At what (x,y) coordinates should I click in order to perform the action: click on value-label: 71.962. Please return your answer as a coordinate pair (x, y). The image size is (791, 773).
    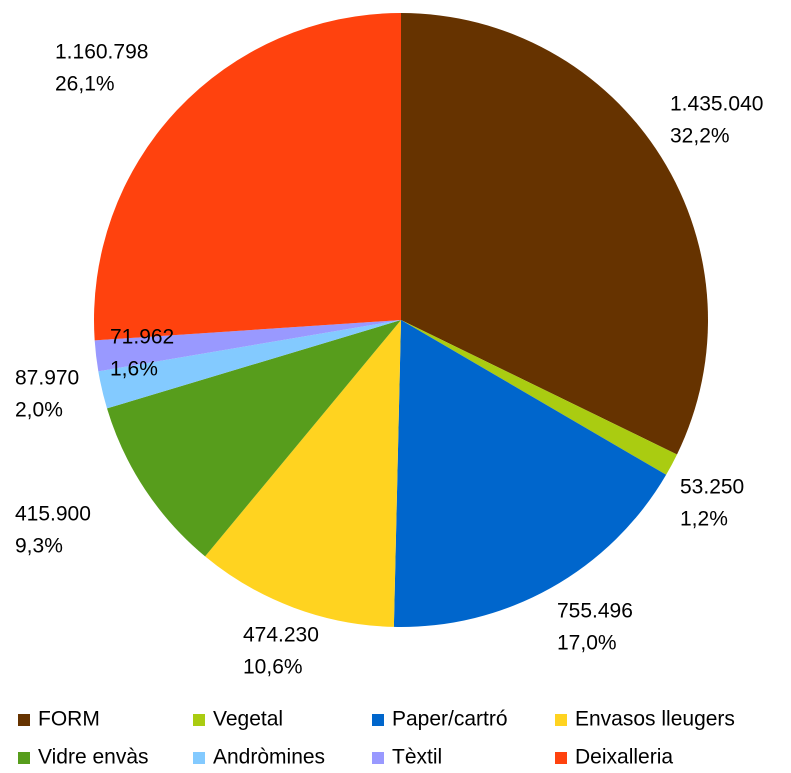
    Looking at the image, I should click on (142, 337).